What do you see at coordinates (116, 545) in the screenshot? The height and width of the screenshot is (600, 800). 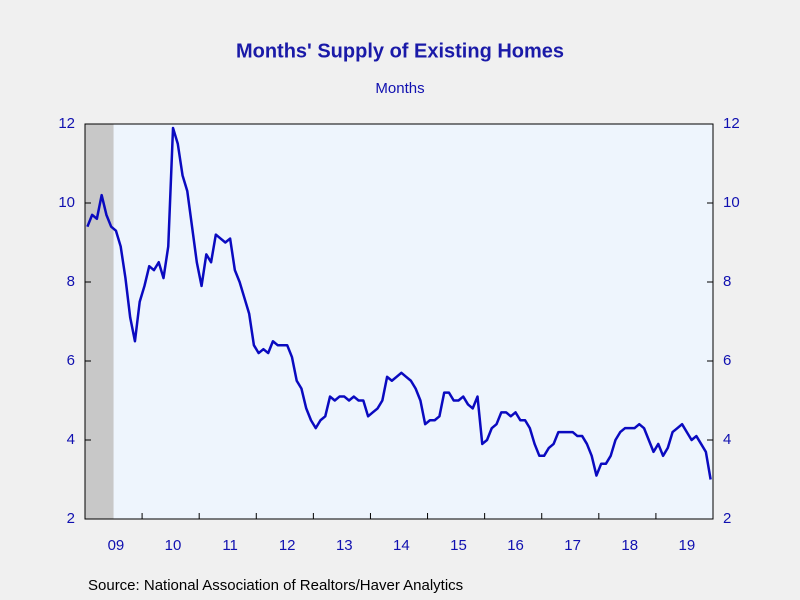 I see `x-tick-label: 09` at bounding box center [116, 545].